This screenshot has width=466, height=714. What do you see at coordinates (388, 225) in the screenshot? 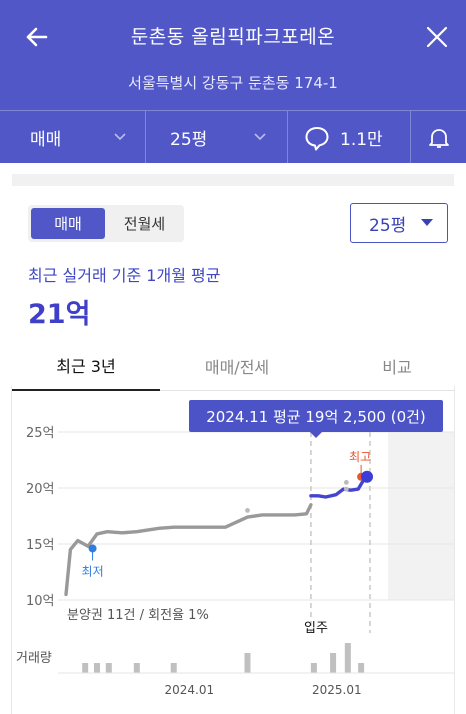
I see `size-select-label: 25평` at bounding box center [388, 225].